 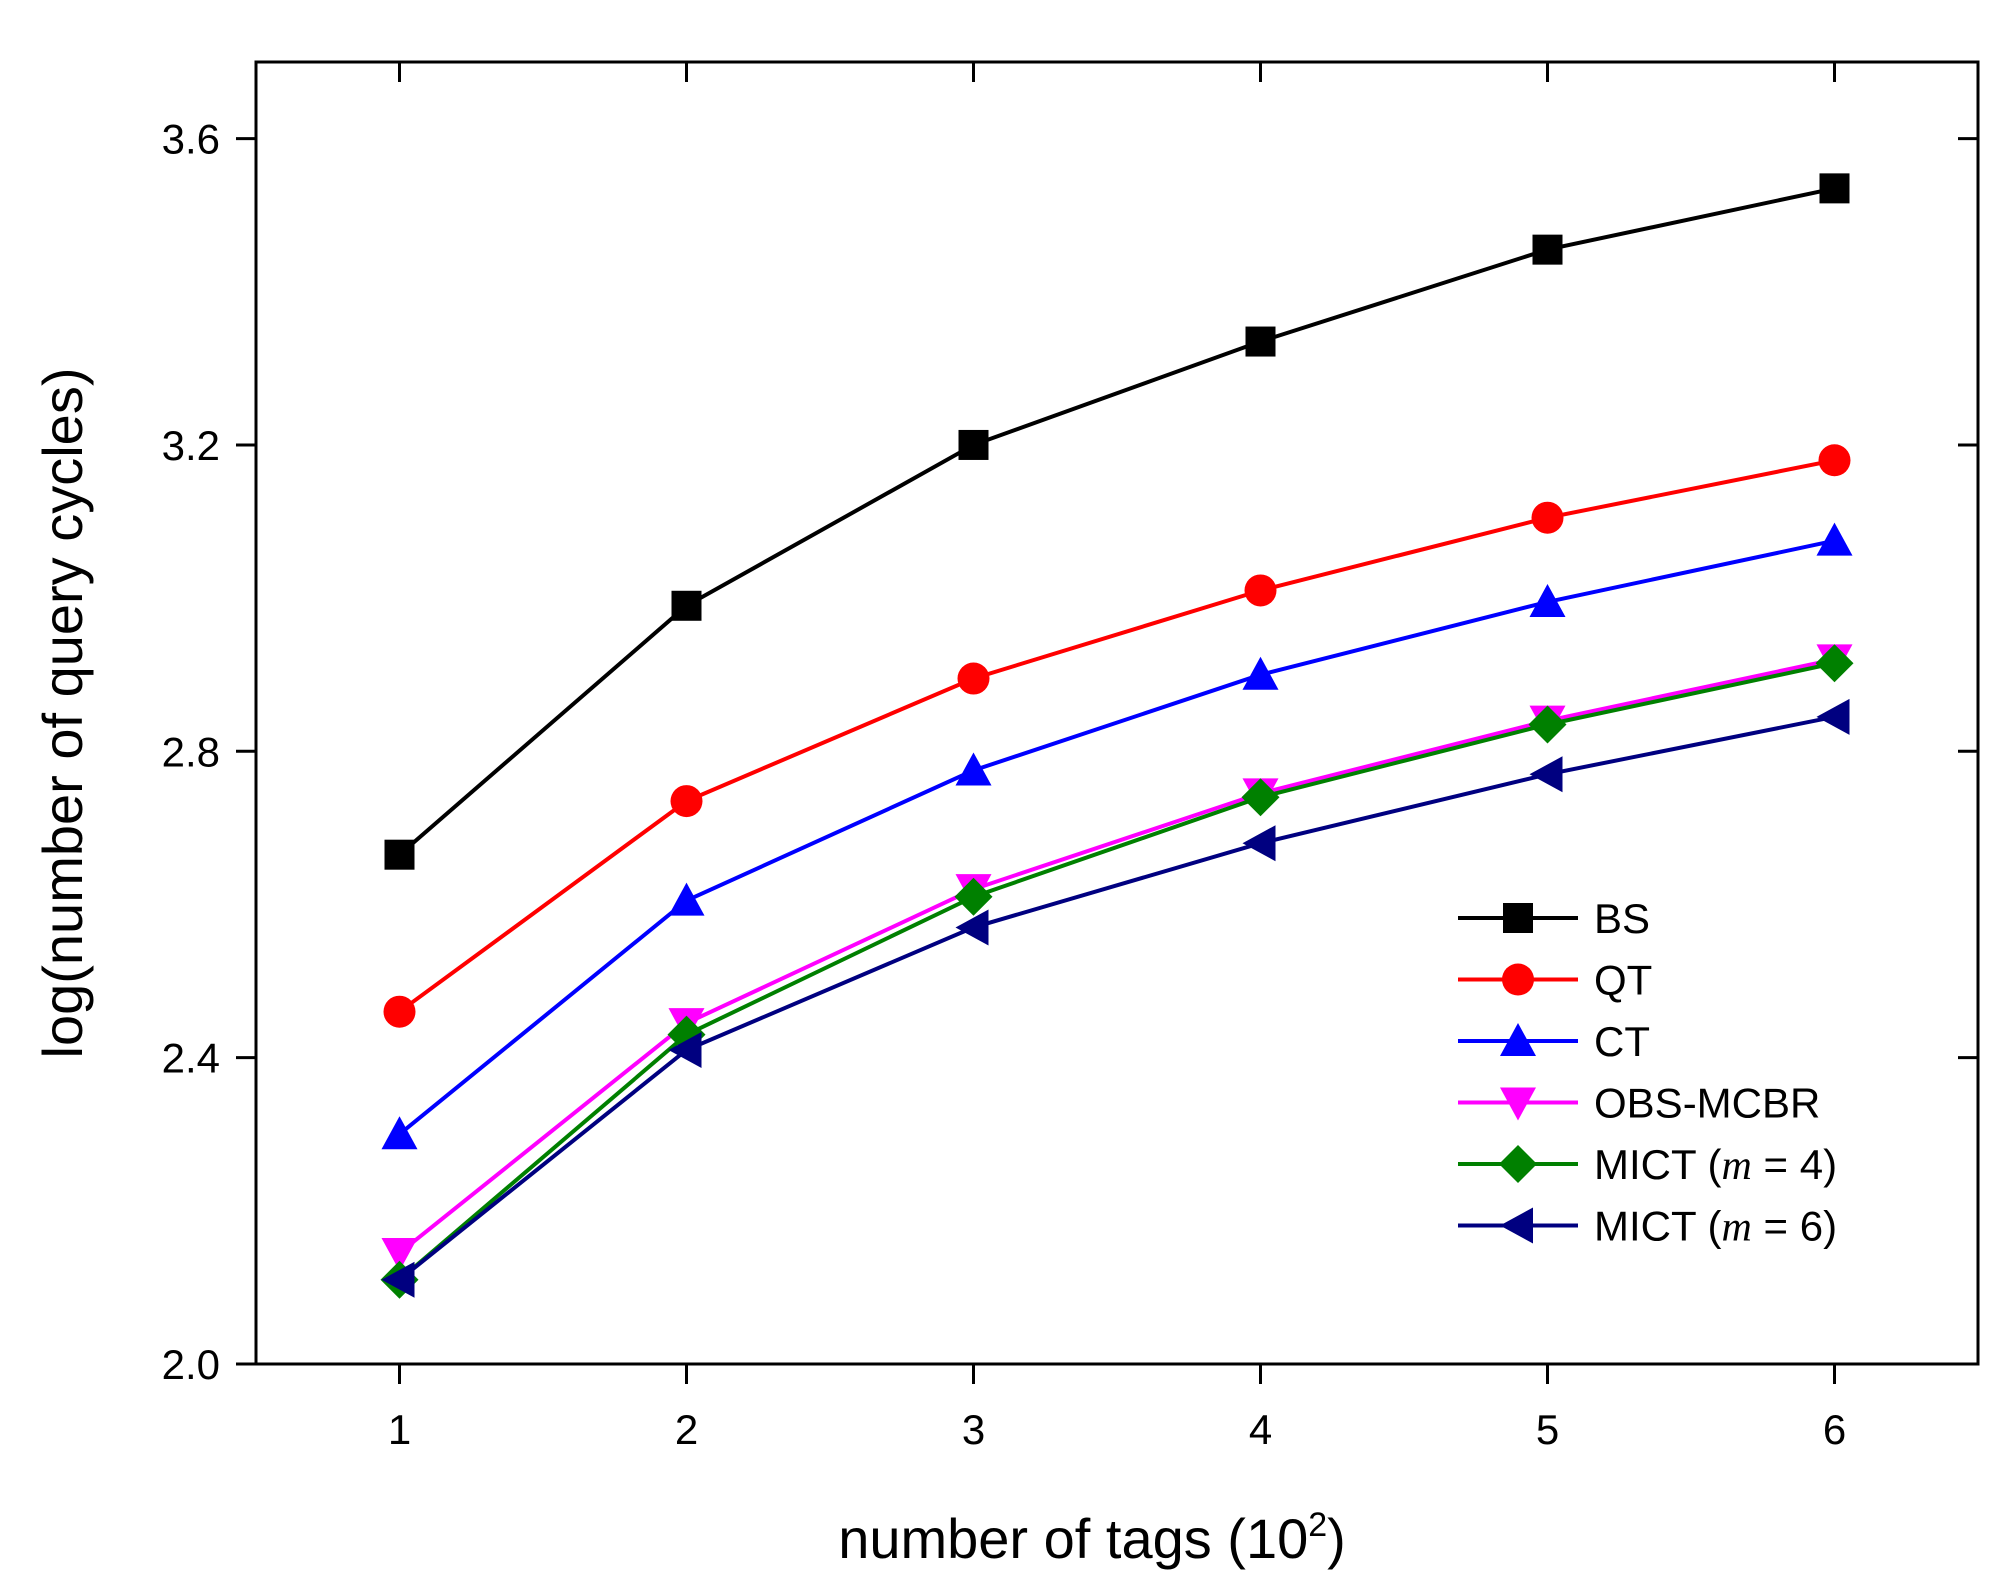 I want to click on x-tick-label: 1, so click(x=399, y=1429).